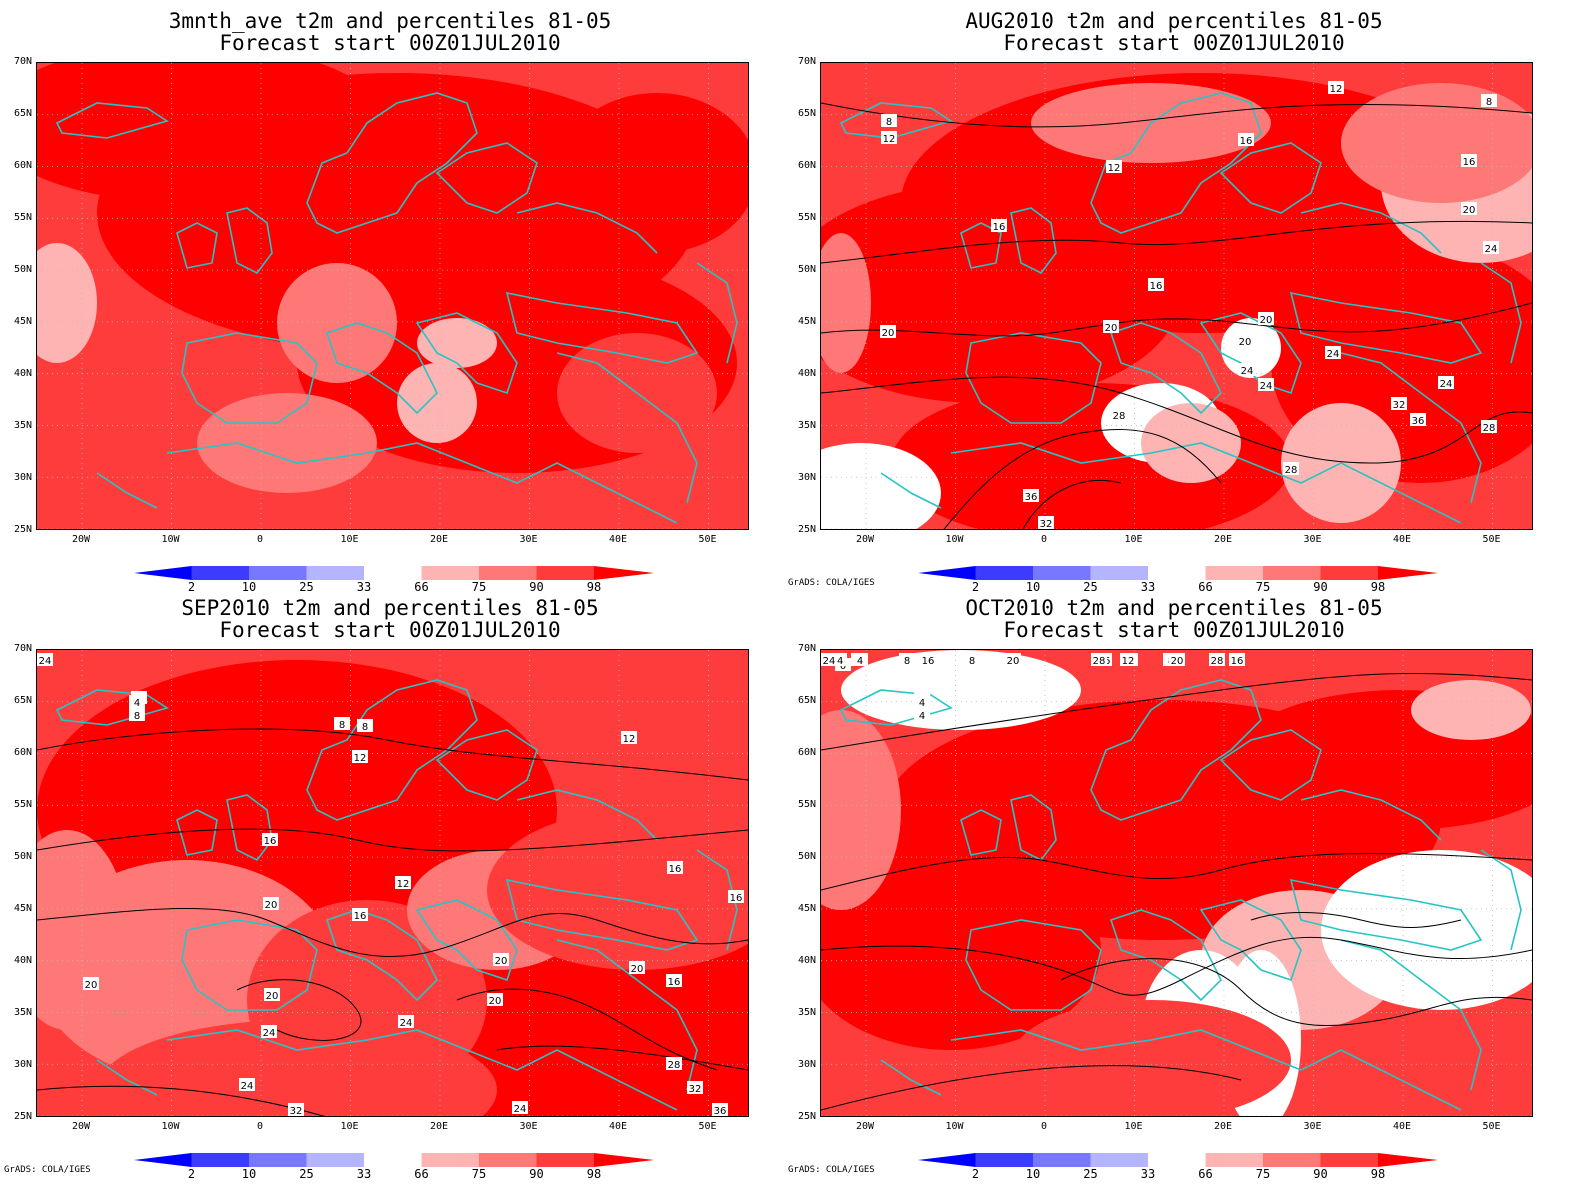 The width and height of the screenshot is (1596, 1196). Describe the element at coordinates (1174, 21) in the screenshot. I see `panel-title: AUG2010 t2m and percentiles 81-05` at that location.